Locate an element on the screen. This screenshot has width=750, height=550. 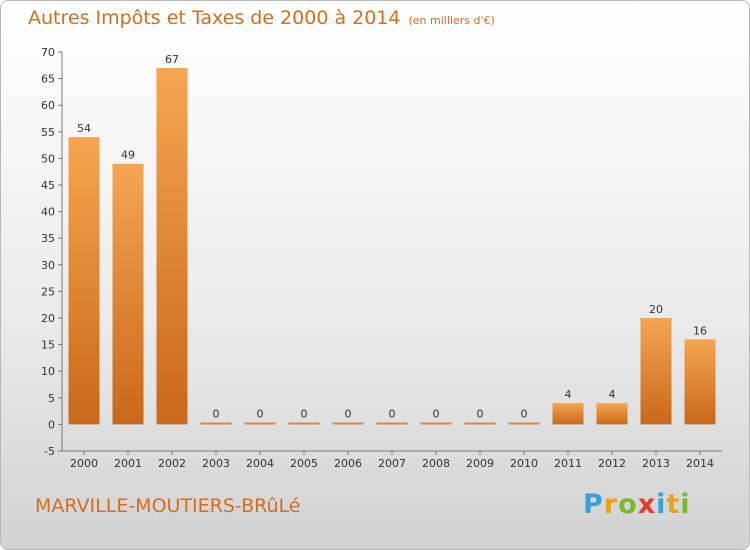
commune-name: MARVILLE-MOUTIERS-BRûLé is located at coordinates (168, 506).